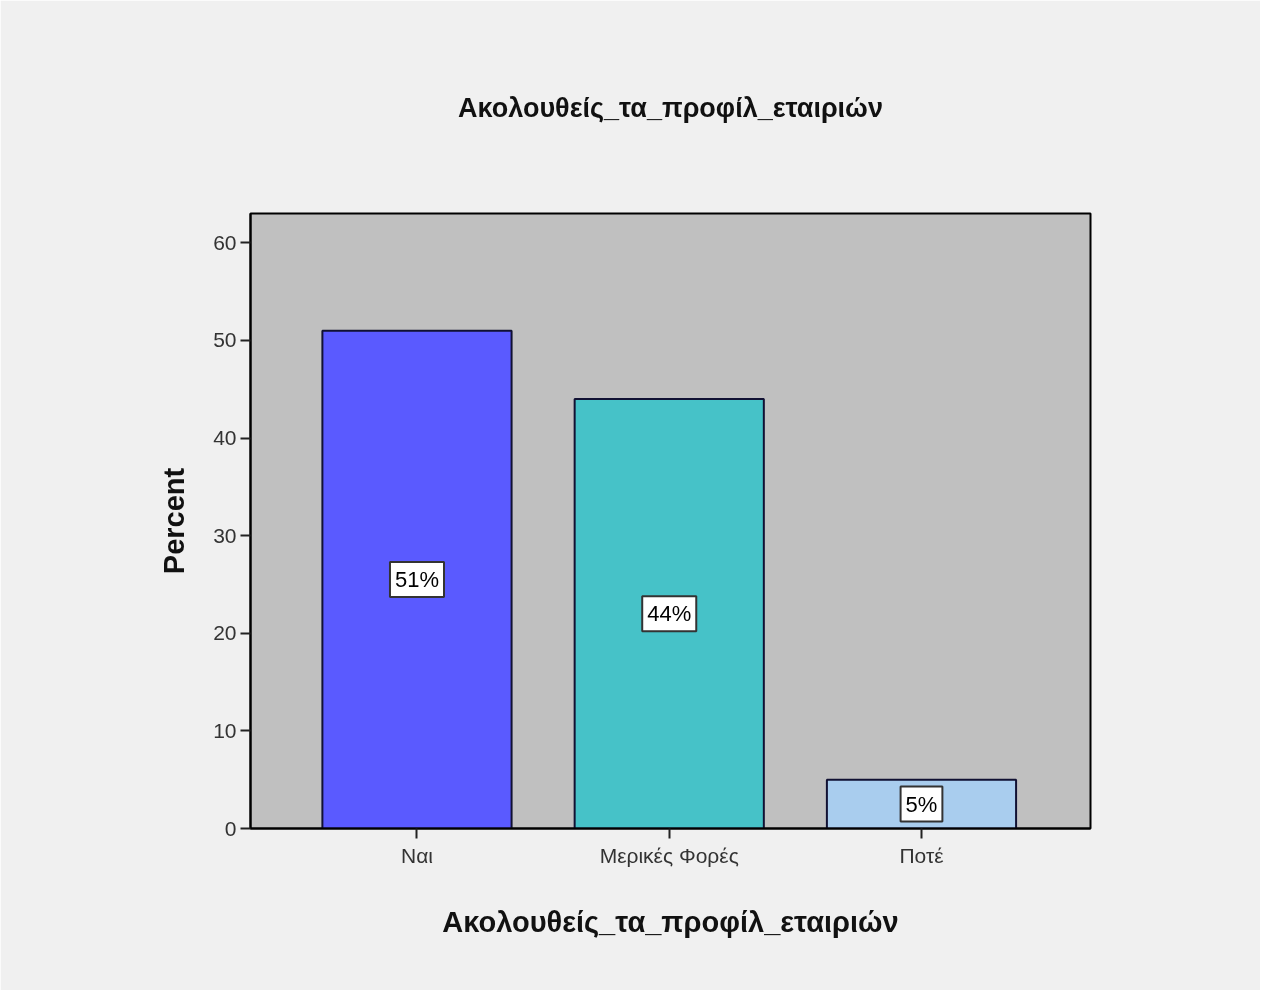 Image resolution: width=1268 pixels, height=1001 pixels. Describe the element at coordinates (225, 438) in the screenshot. I see `y-tick-label: 40` at that location.